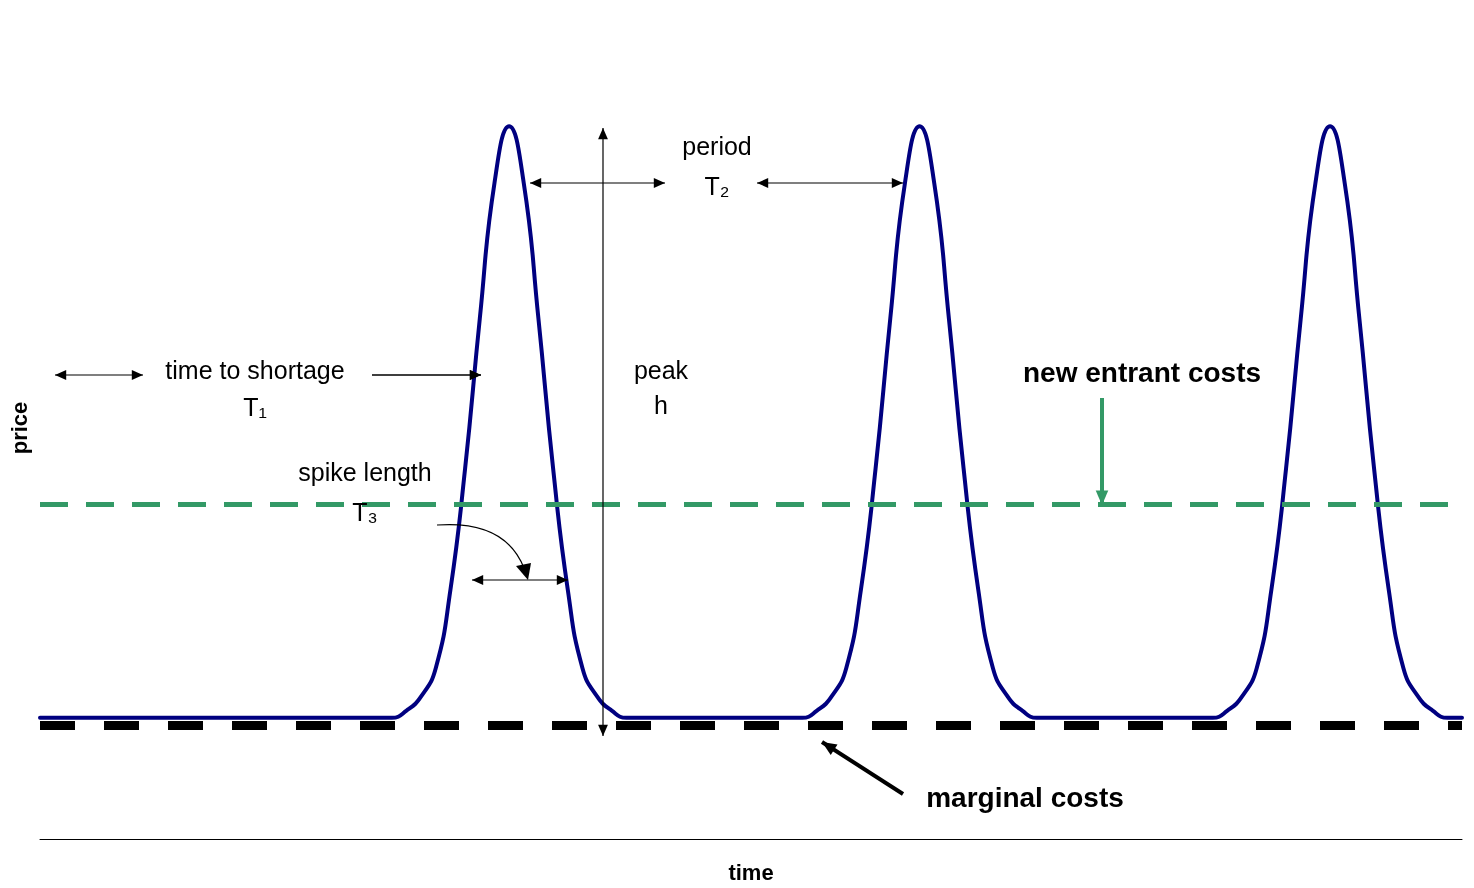 The image size is (1474, 888). What do you see at coordinates (751, 872) in the screenshot?
I see `x-axis-title: time` at bounding box center [751, 872].